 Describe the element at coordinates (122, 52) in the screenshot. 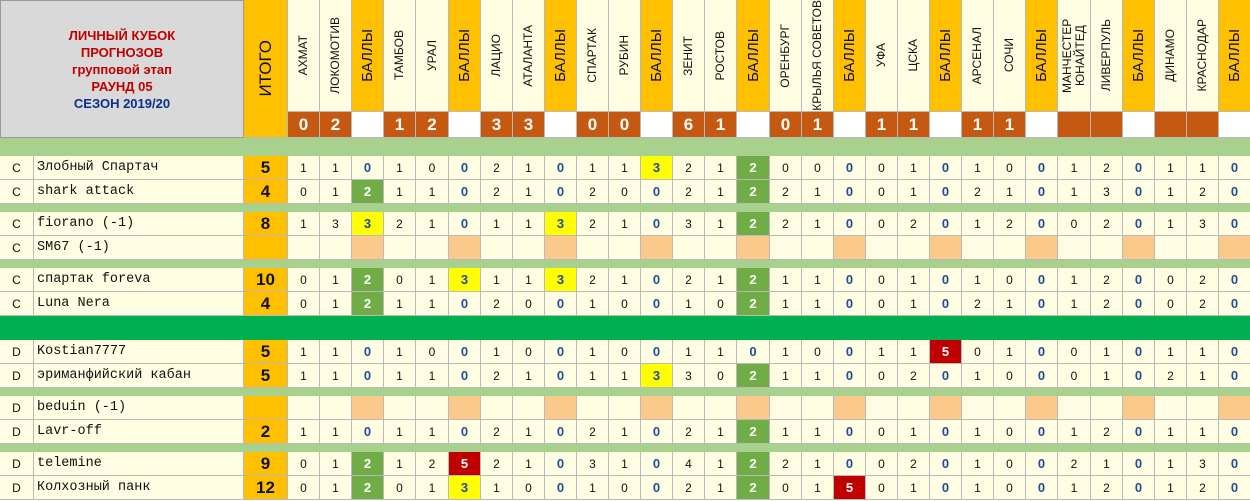

I see `title-line-2: ПРОГНОЗОВ` at that location.